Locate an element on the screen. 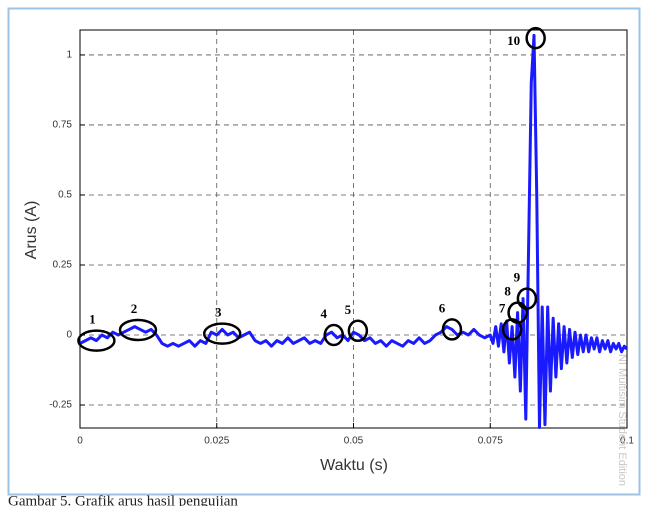 The height and width of the screenshot is (506, 650). x-tick-label: 0.025 is located at coordinates (216, 441).